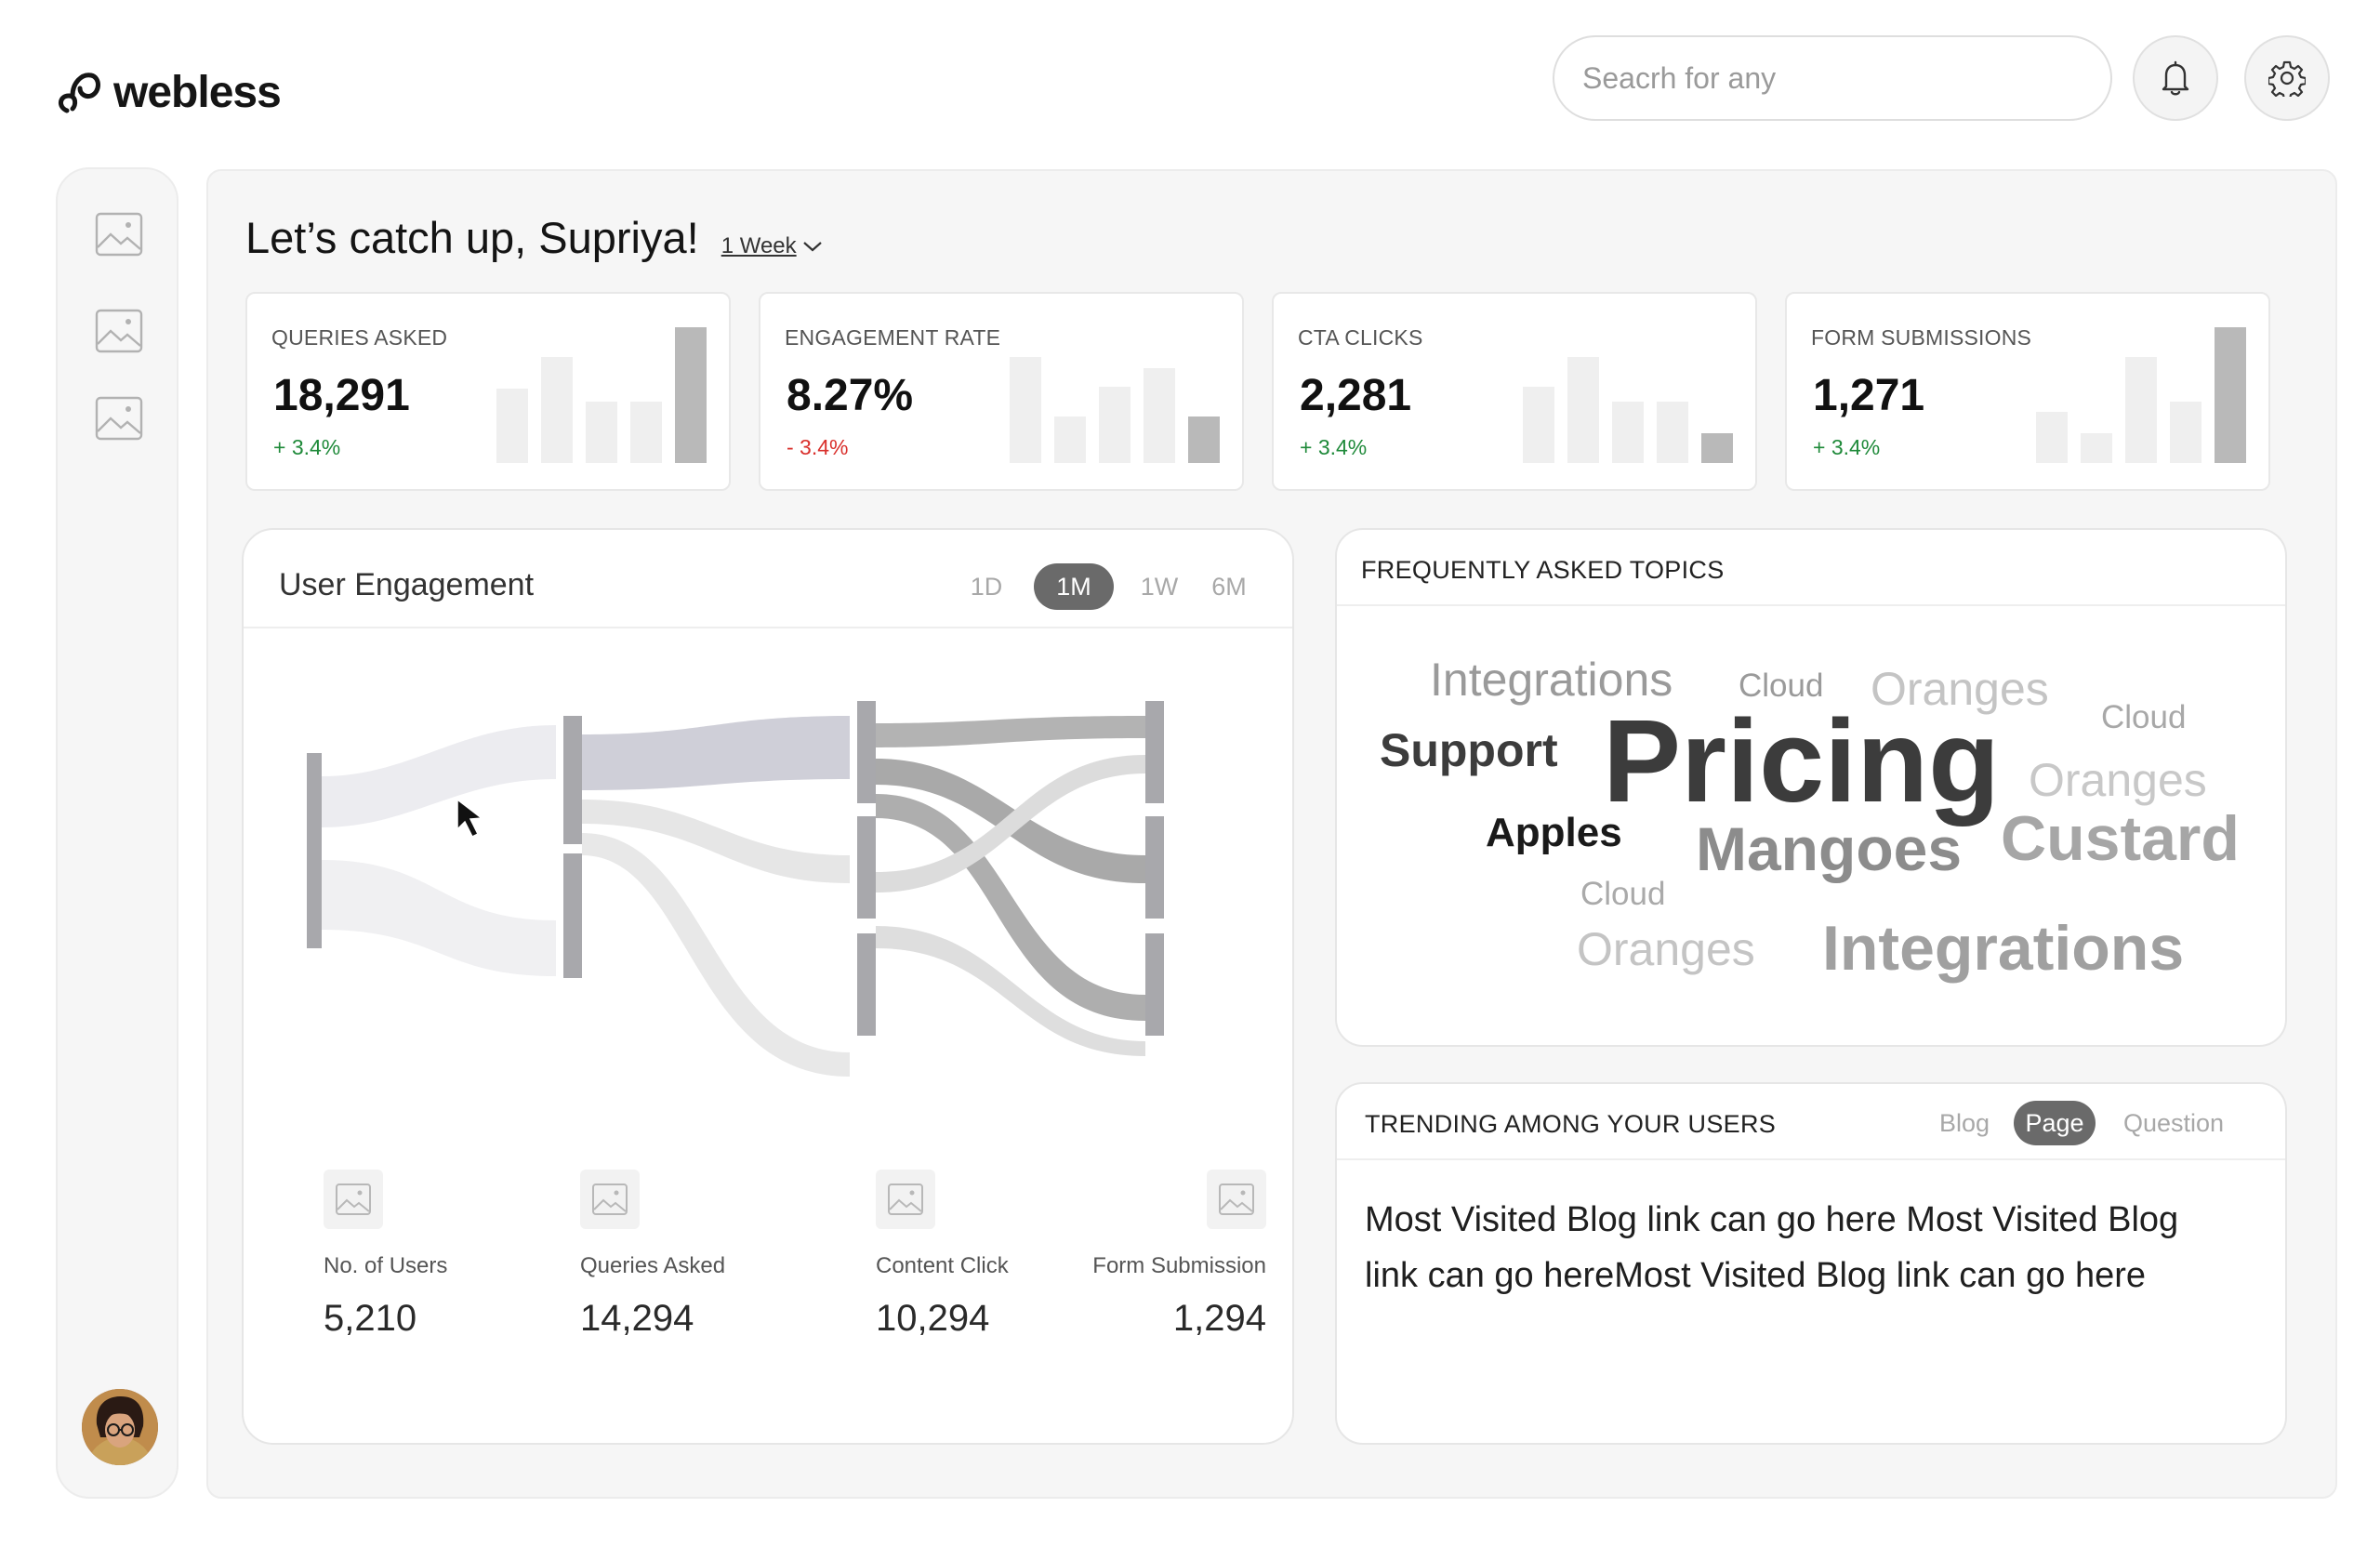  I want to click on kpi-delta: - 3.4%, so click(818, 447).